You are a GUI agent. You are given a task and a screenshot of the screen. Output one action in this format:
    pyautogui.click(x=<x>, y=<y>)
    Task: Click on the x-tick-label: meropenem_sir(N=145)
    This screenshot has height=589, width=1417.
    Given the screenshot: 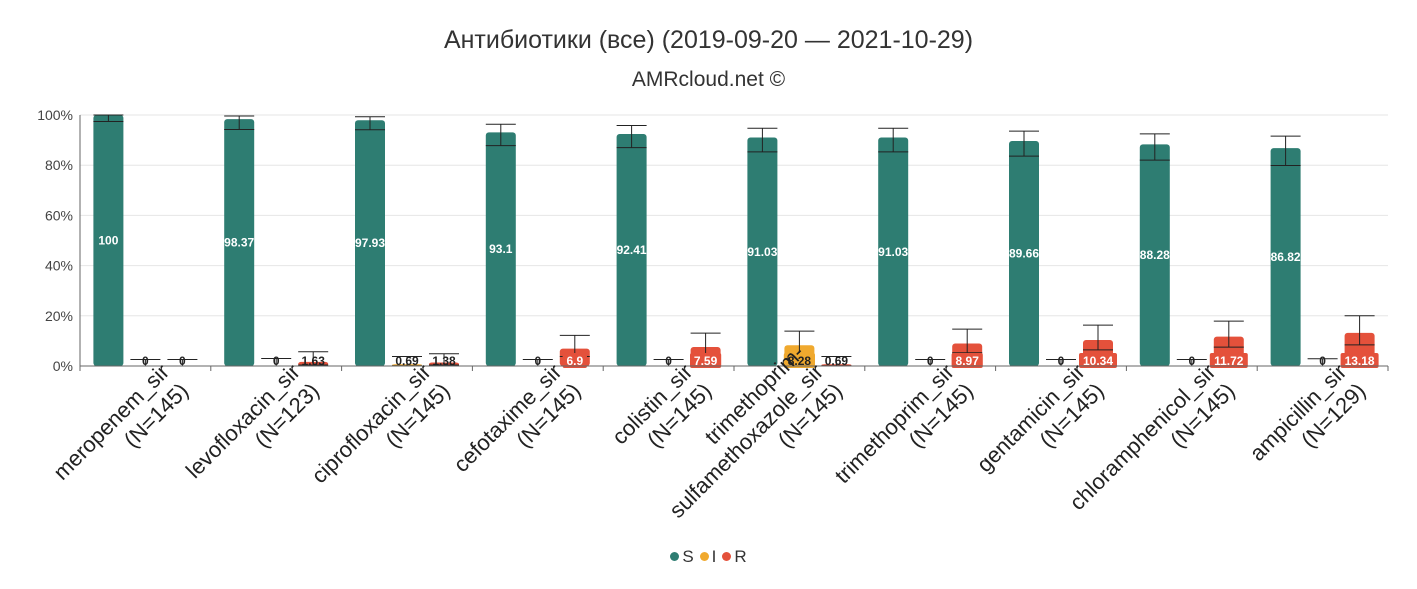 What is the action you would take?
    pyautogui.click(x=120, y=422)
    